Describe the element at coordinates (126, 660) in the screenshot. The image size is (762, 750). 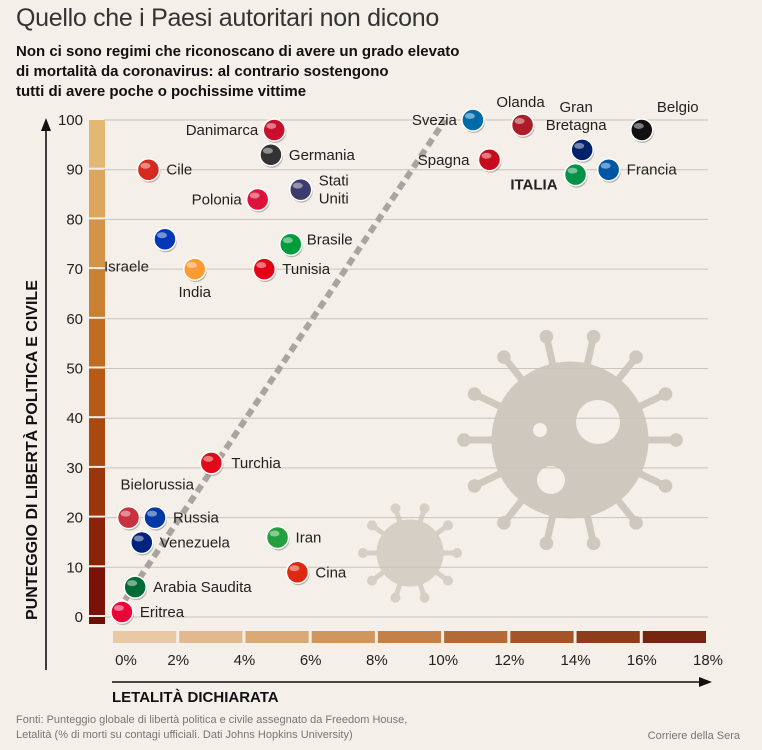
I see `x-tick-label: 0%` at that location.